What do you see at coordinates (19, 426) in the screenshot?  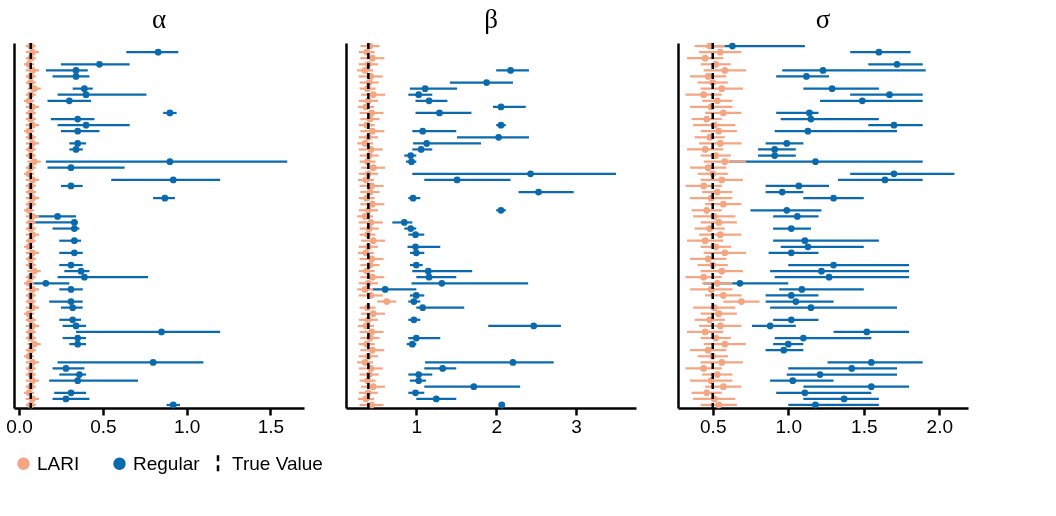 I see `x-tick-label: 0.0` at bounding box center [19, 426].